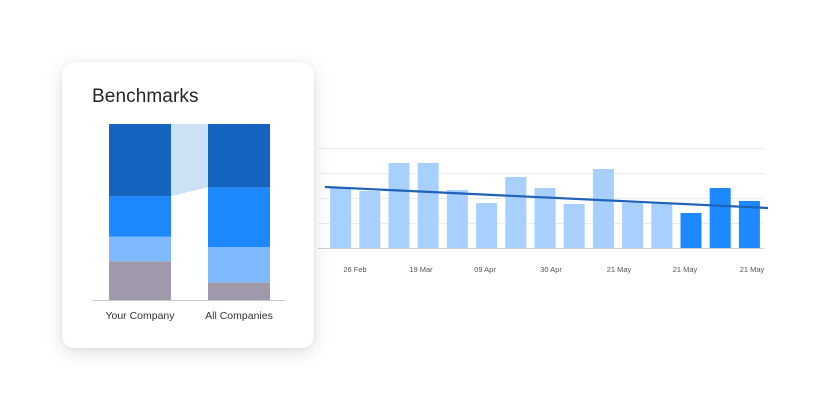 The image size is (822, 420). Describe the element at coordinates (354, 269) in the screenshot. I see `trend-tick-label-1: 26 Feb` at that location.